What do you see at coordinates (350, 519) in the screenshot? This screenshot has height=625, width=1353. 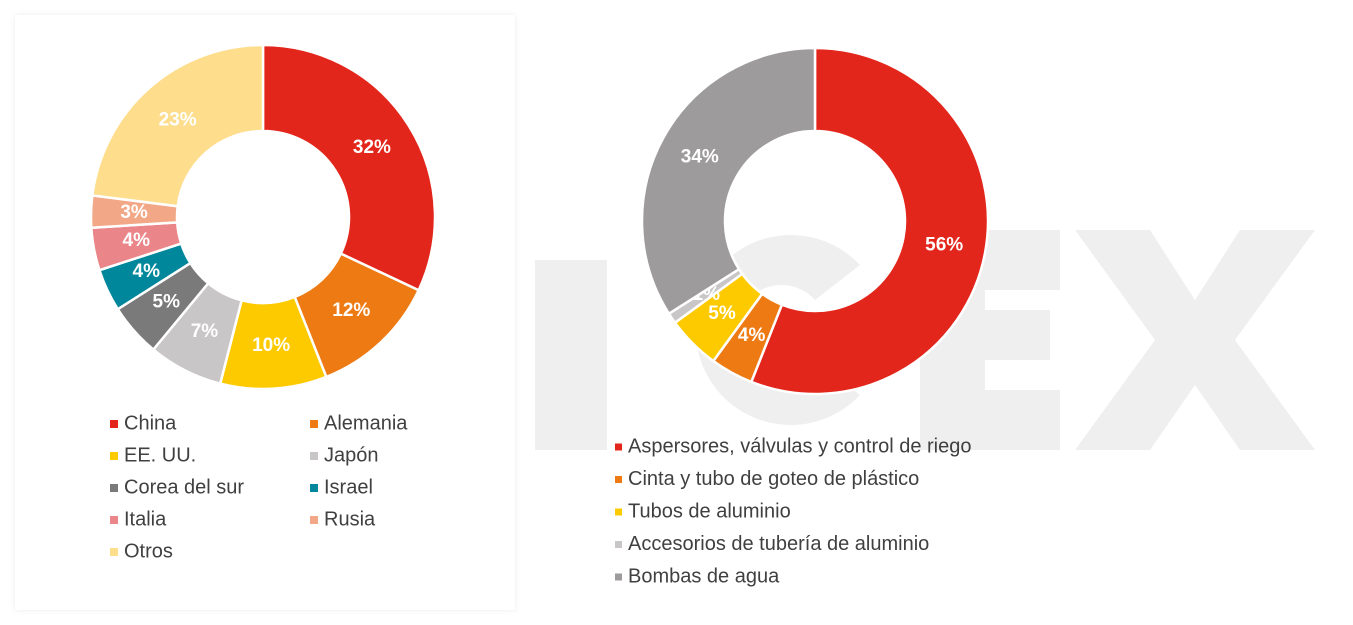 I see `legend-label: Rusia` at bounding box center [350, 519].